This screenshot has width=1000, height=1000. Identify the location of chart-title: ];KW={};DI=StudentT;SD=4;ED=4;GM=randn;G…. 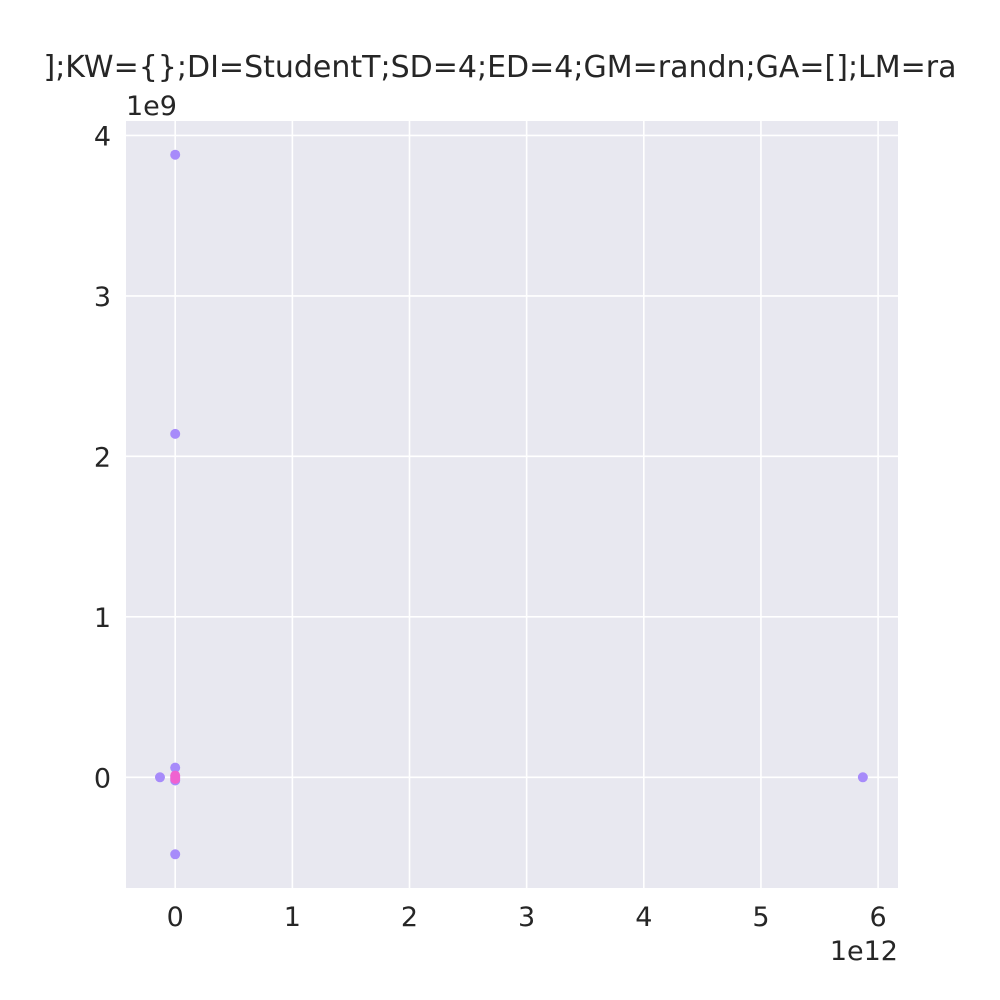
(500, 67).